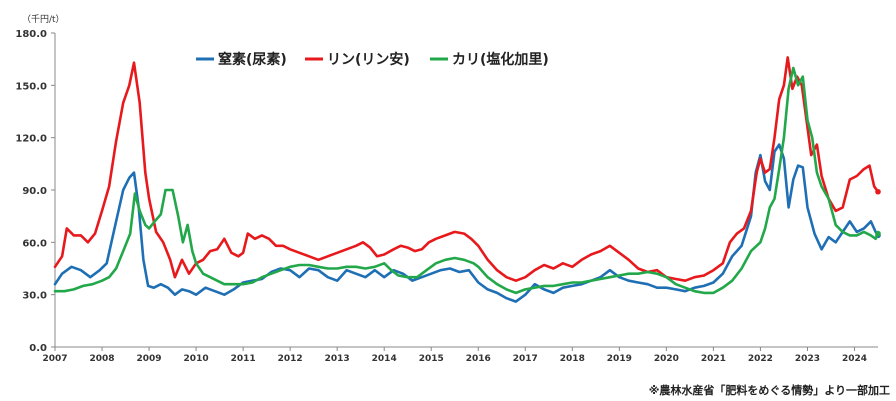 The width and height of the screenshot is (896, 401). Describe the element at coordinates (34, 191) in the screenshot. I see `y-tick-label: 90.0` at that location.